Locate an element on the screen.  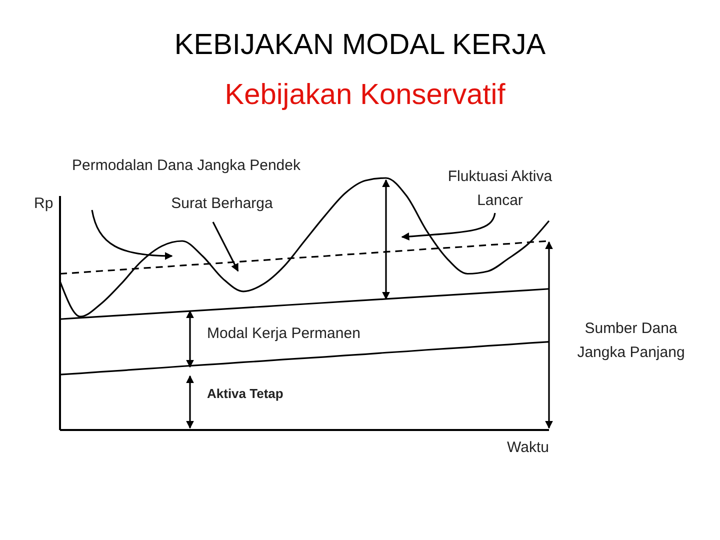
y-axis-title: Rp is located at coordinates (44, 203).